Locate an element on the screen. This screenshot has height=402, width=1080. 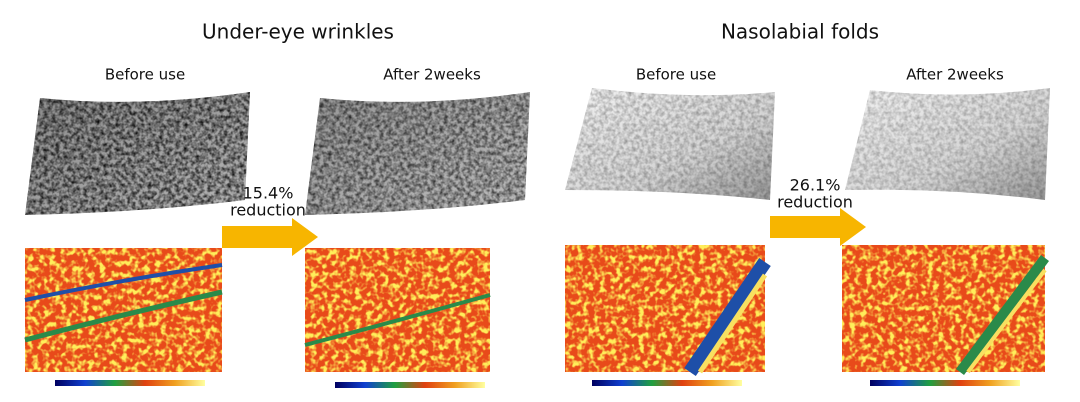
panel-title: Under-eye wrinkles is located at coordinates (298, 32).